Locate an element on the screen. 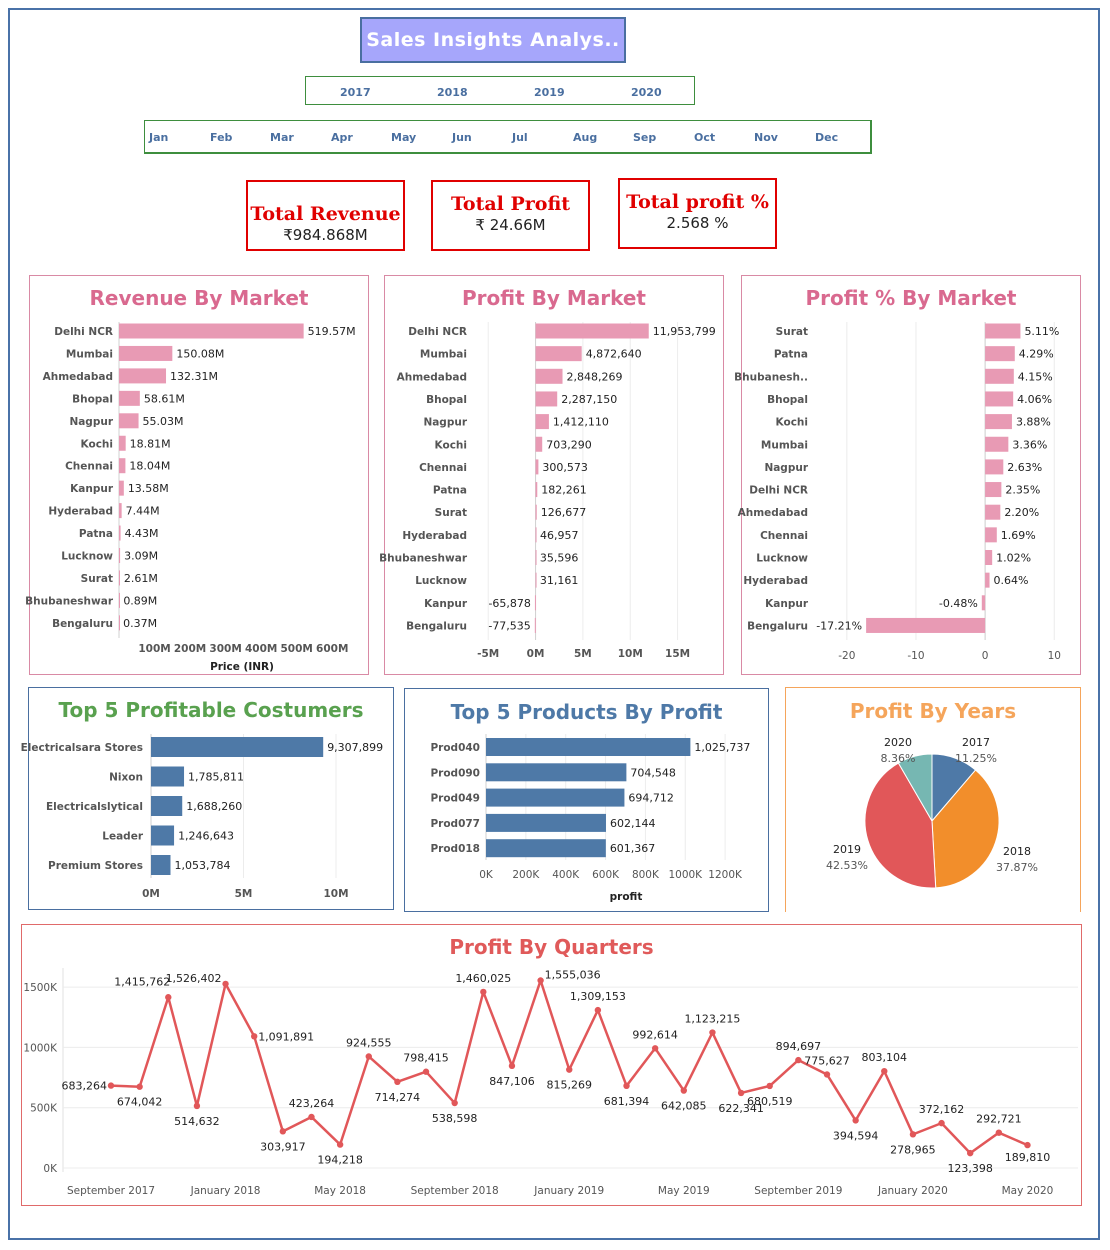 The image size is (1110, 1250). x-tick-label: January 2019 is located at coordinates (568, 1191).